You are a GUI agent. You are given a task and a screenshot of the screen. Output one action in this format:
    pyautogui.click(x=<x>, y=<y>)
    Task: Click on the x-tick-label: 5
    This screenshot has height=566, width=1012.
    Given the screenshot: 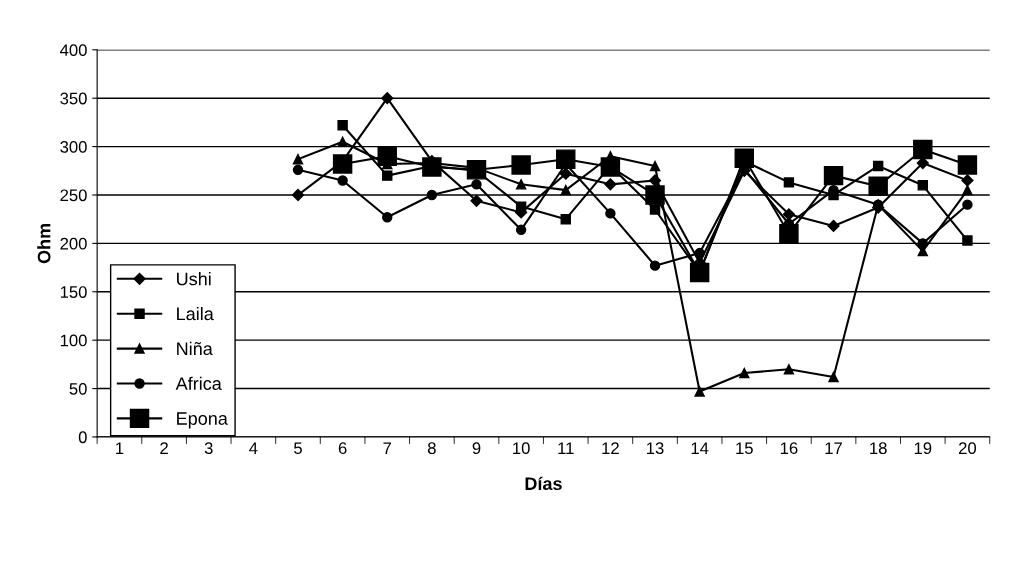 What is the action you would take?
    pyautogui.click(x=298, y=448)
    